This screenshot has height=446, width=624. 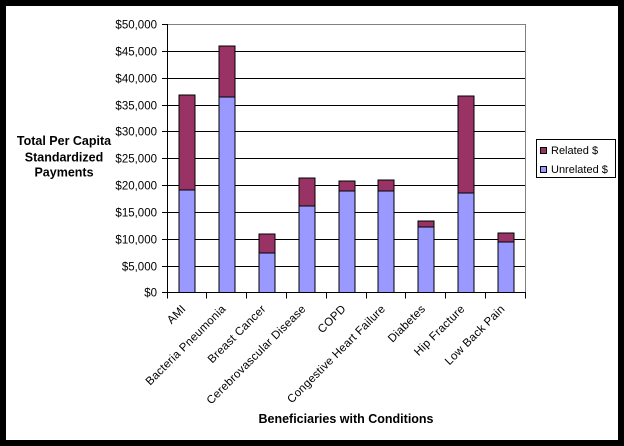 What do you see at coordinates (136, 26) in the screenshot?
I see `svg-text: $50,000` at bounding box center [136, 26].